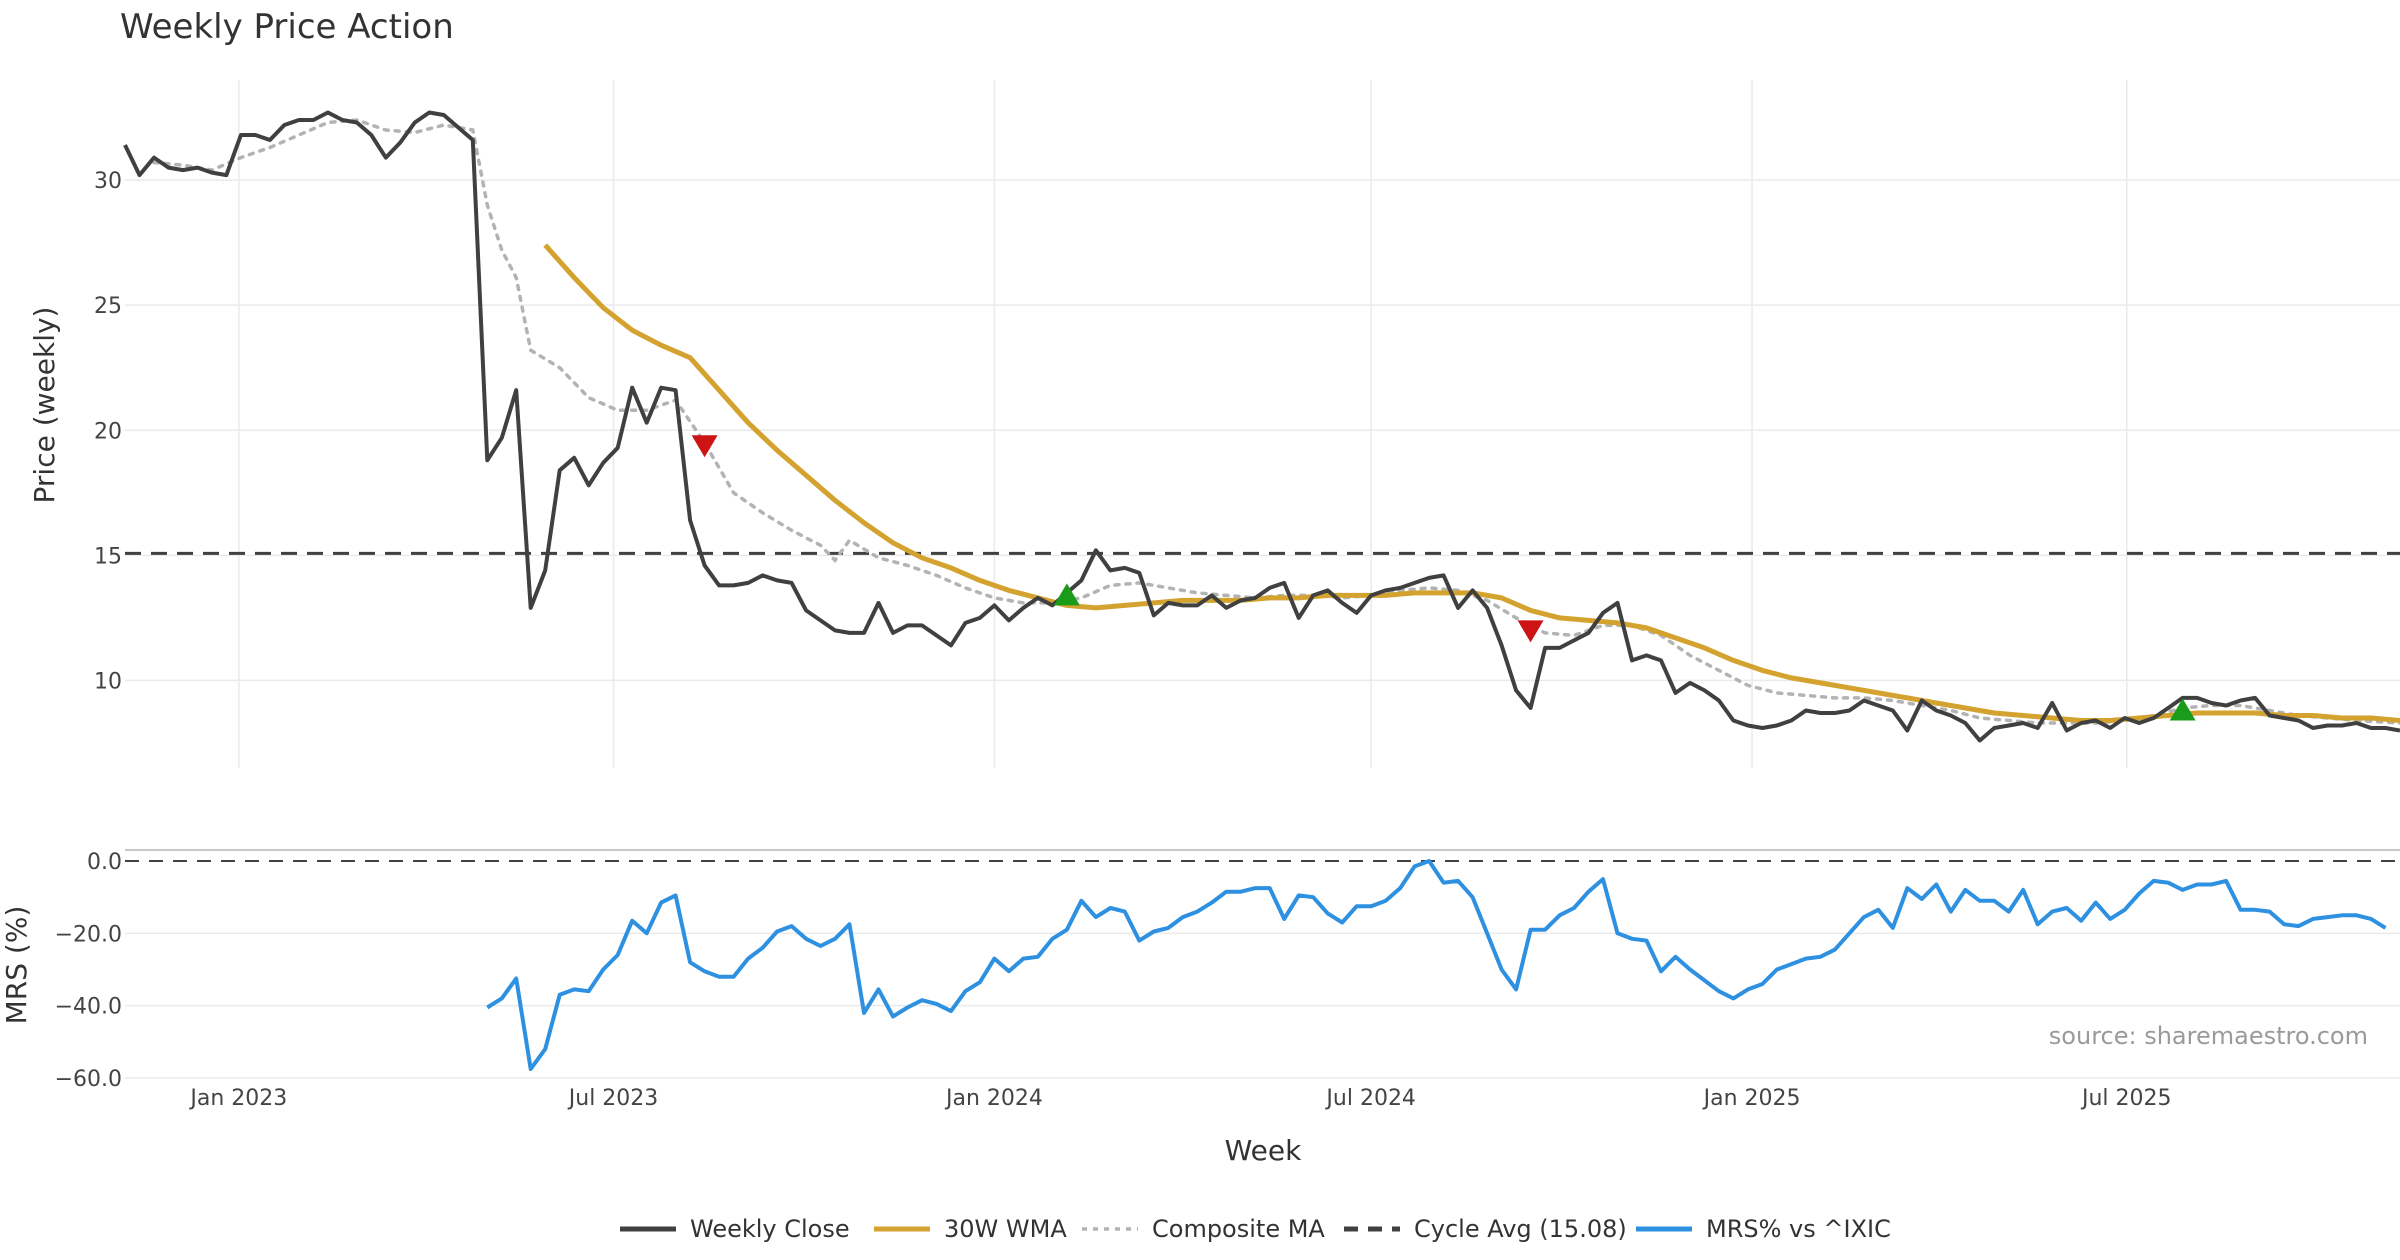  Describe the element at coordinates (613, 1098) in the screenshot. I see `x-tick: Jul 2023` at that location.